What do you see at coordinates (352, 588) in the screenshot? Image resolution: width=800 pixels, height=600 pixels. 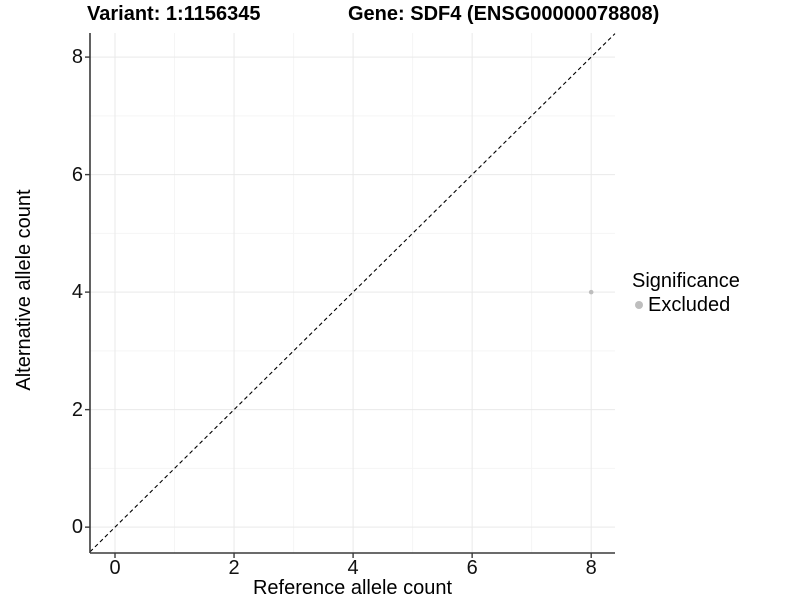 I see `x-axis-title: Reference allele count` at bounding box center [352, 588].